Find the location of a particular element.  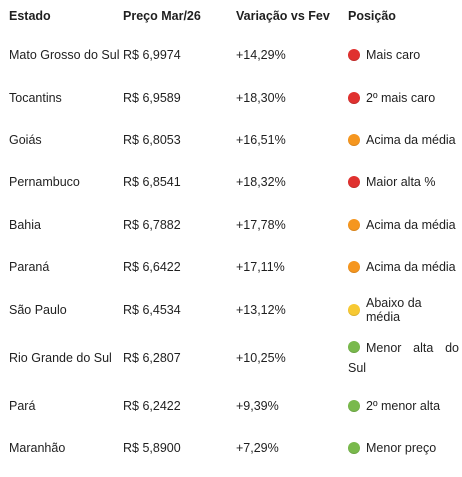

state-cell: Bahia is located at coordinates (25, 224).